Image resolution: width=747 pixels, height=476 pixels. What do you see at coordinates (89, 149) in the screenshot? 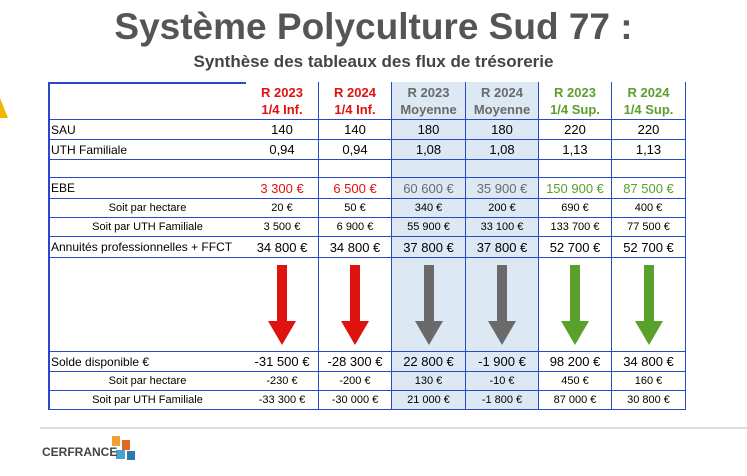
I see `cell-text: UTH Familiale` at bounding box center [89, 149].